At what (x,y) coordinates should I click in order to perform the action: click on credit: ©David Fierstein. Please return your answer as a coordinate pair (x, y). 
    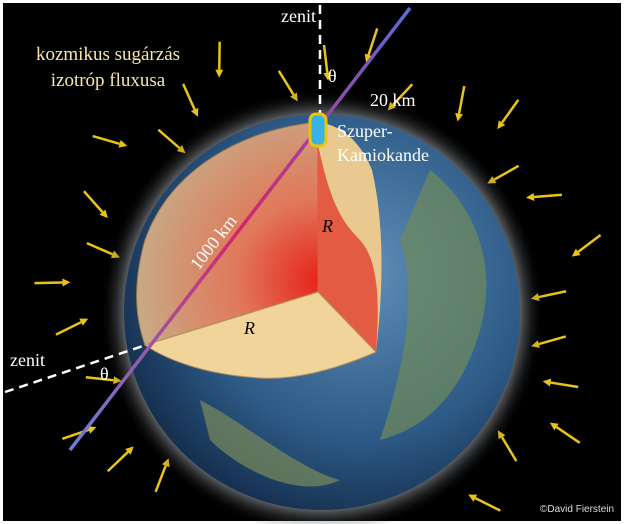
    Looking at the image, I should click on (577, 509).